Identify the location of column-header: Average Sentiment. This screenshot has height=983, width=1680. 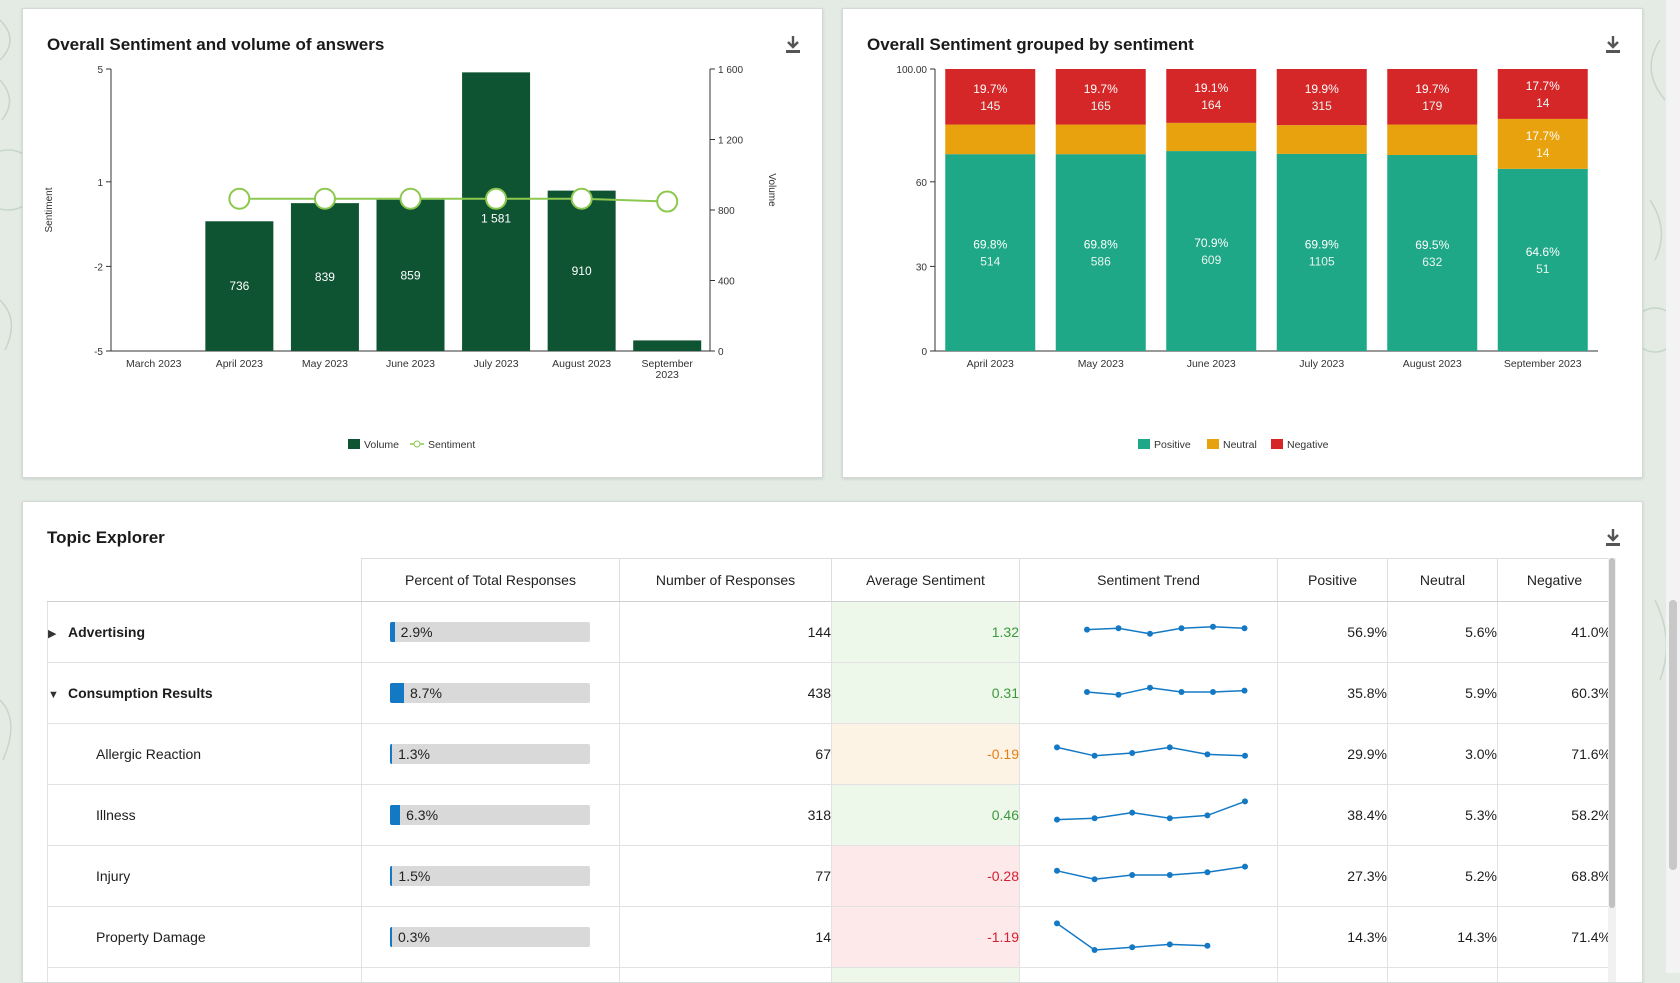
(926, 580).